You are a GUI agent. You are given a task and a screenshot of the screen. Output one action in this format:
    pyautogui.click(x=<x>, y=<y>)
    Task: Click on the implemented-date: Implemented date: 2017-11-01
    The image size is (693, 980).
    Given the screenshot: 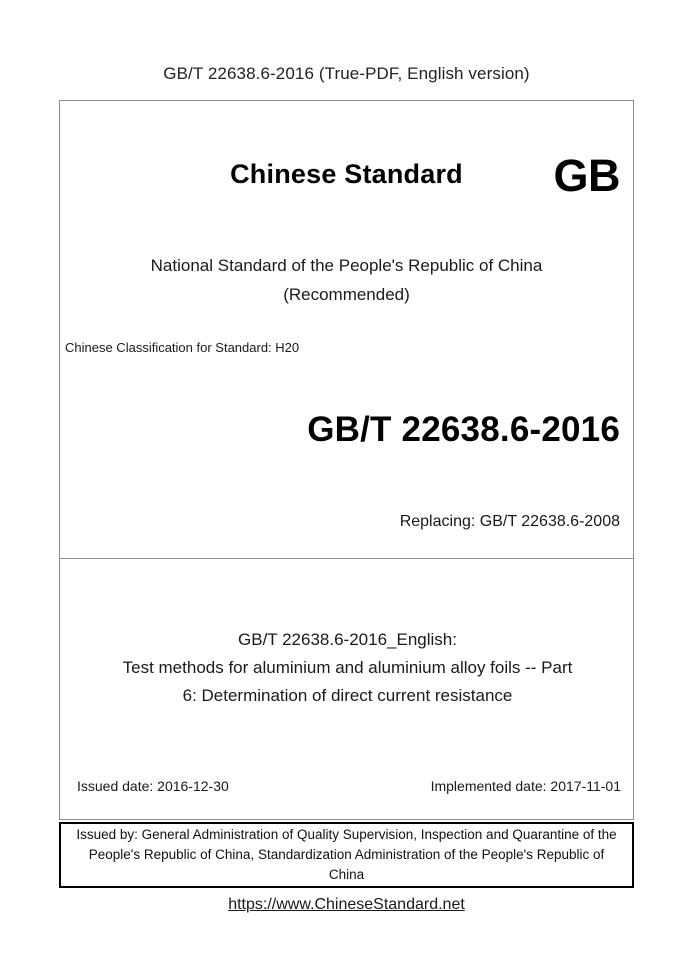 What is the action you would take?
    pyautogui.click(x=525, y=786)
    